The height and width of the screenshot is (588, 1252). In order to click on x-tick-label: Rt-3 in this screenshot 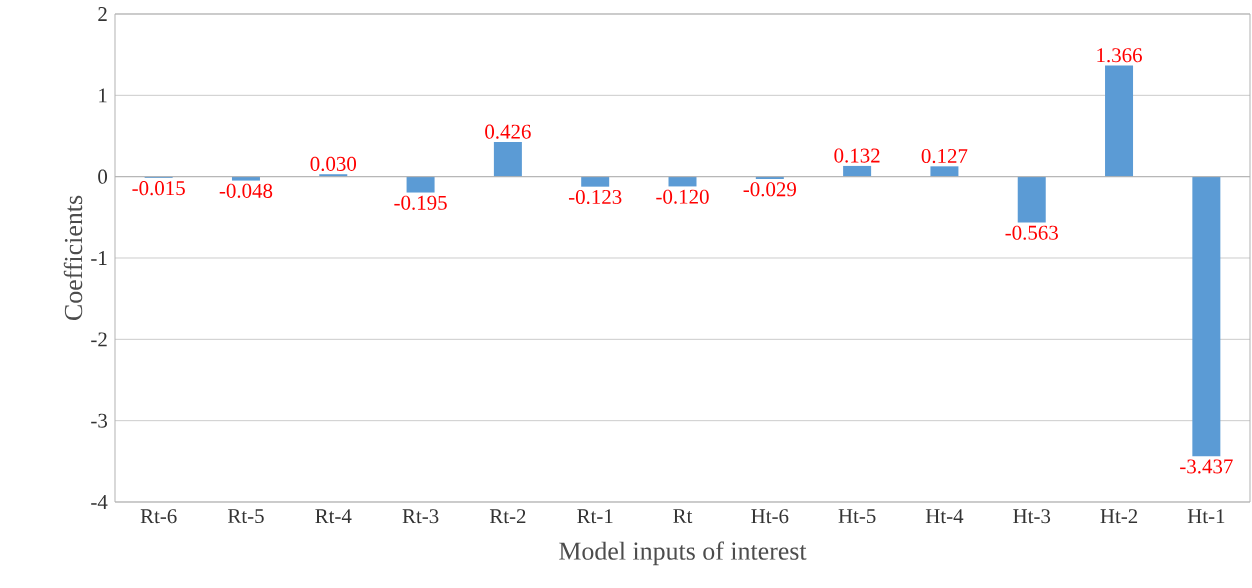, I will do `click(420, 516)`.